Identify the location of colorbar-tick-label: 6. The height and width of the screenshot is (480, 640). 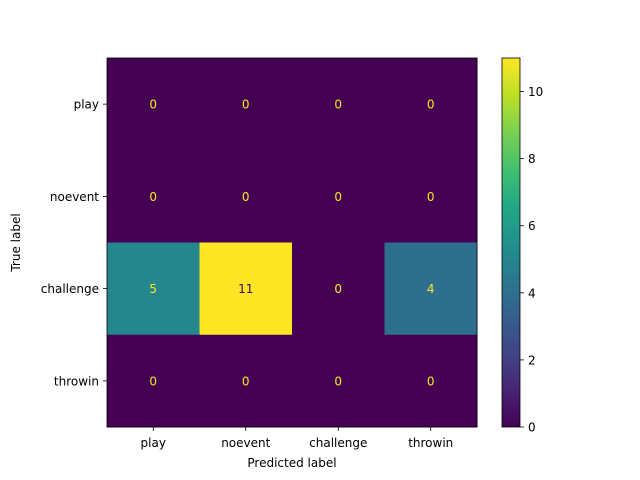
(532, 226).